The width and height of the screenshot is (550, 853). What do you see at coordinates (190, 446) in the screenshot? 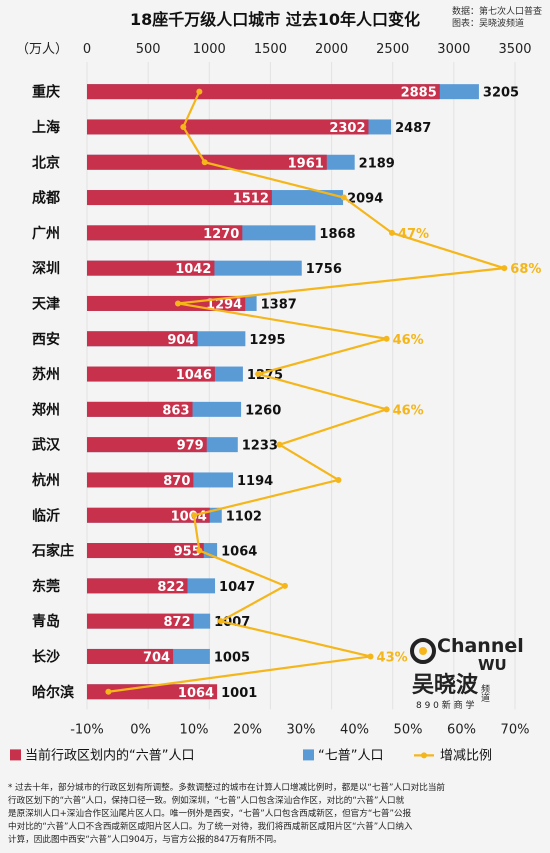
I see `label-liupu: 979` at bounding box center [190, 446].